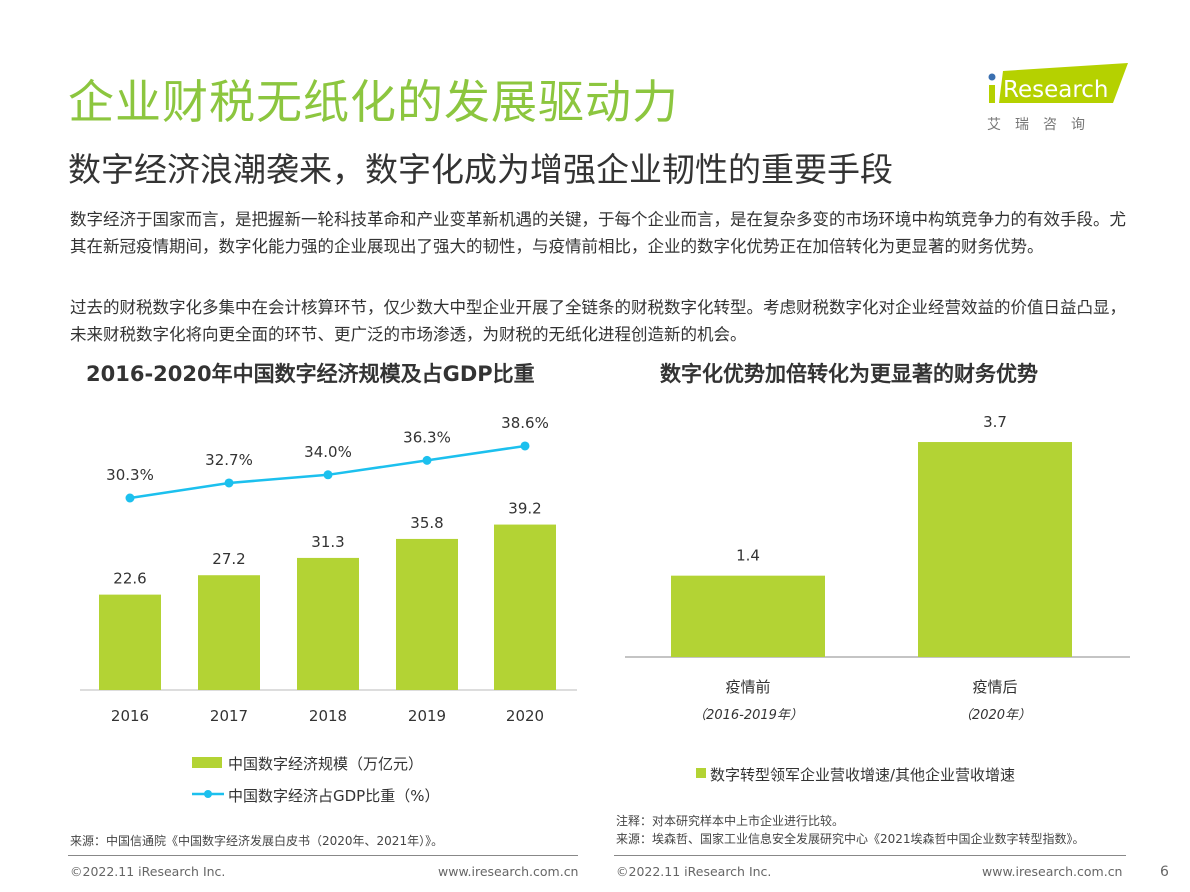  I want to click on legend-line-label: 中国数字经济占GDP比重（%）, so click(334, 796).